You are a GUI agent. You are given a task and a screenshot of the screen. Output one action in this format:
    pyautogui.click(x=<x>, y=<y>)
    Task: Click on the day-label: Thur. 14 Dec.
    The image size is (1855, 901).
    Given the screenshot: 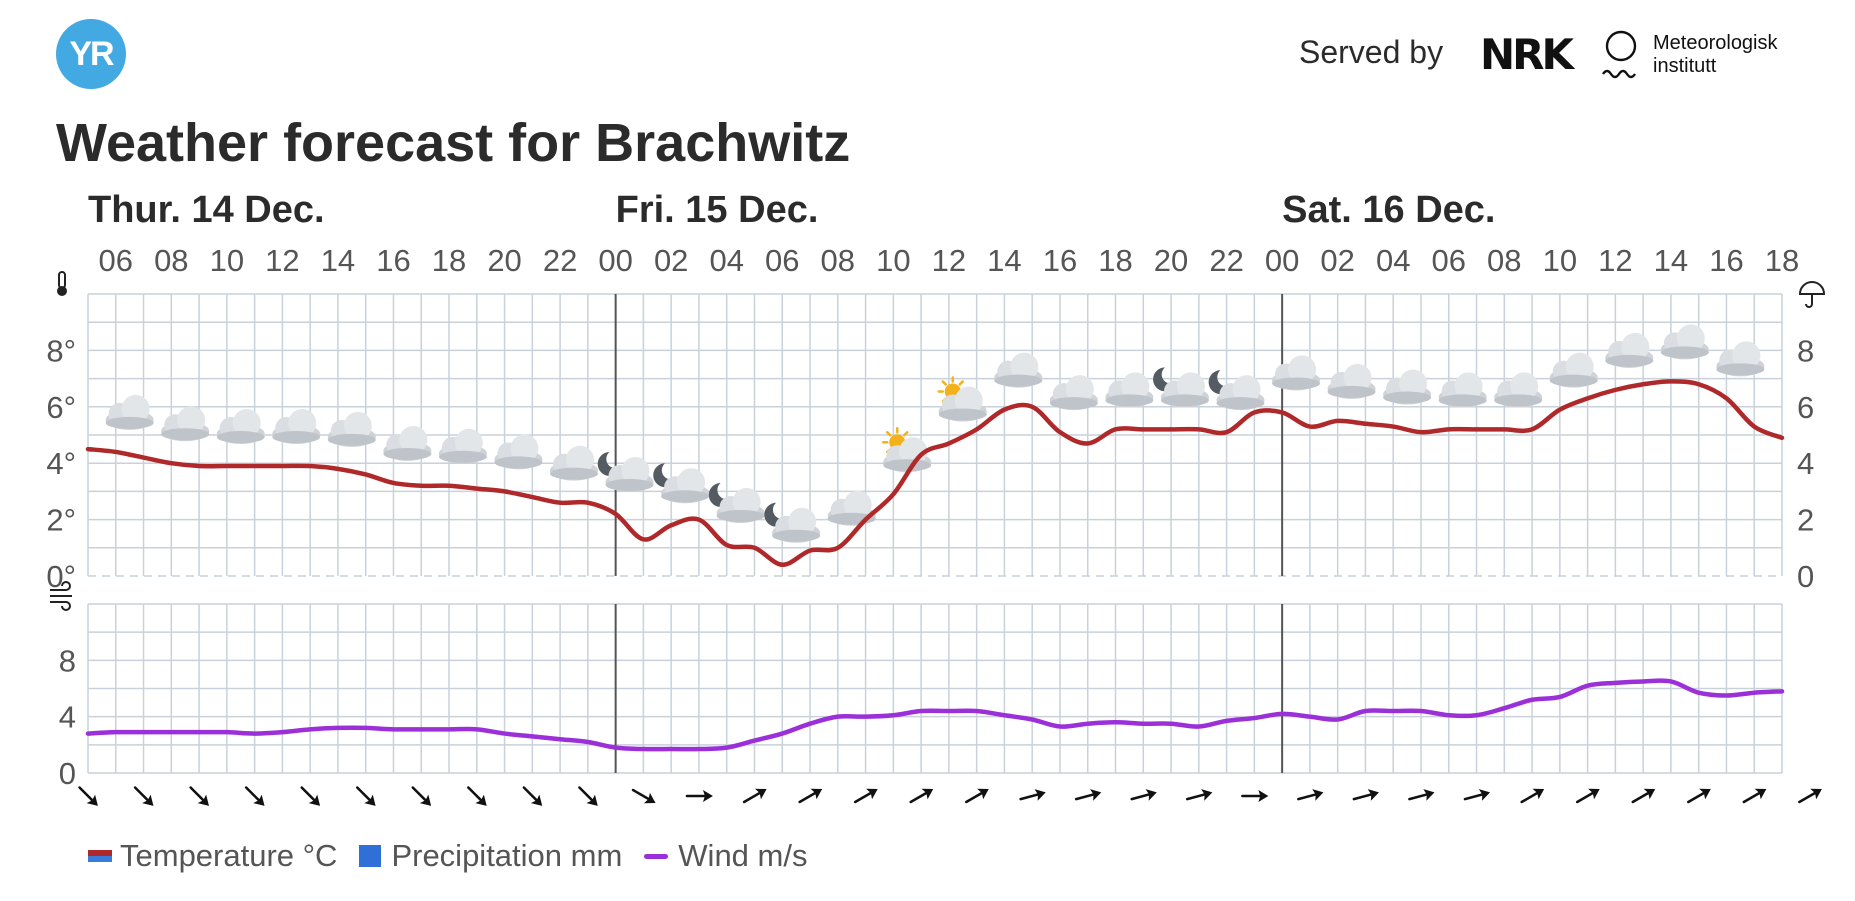 What is the action you would take?
    pyautogui.click(x=206, y=210)
    